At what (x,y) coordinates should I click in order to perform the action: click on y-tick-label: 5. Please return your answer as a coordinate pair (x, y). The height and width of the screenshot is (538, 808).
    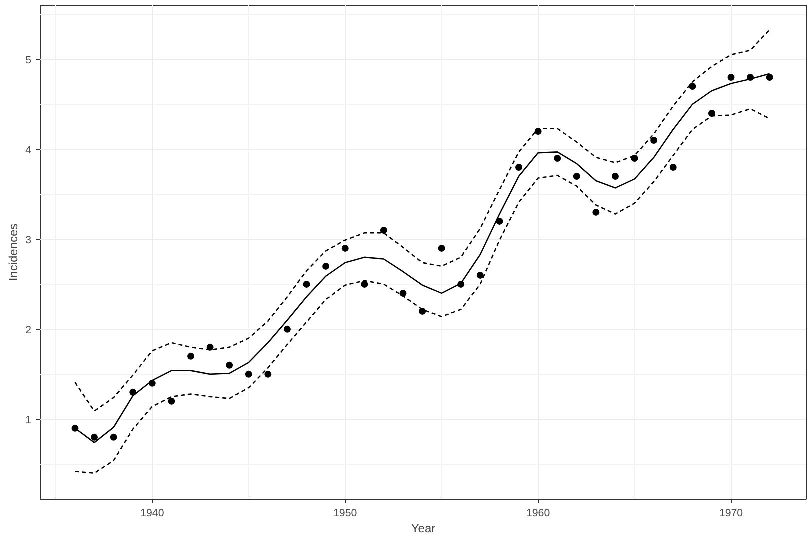
    Looking at the image, I should click on (29, 60).